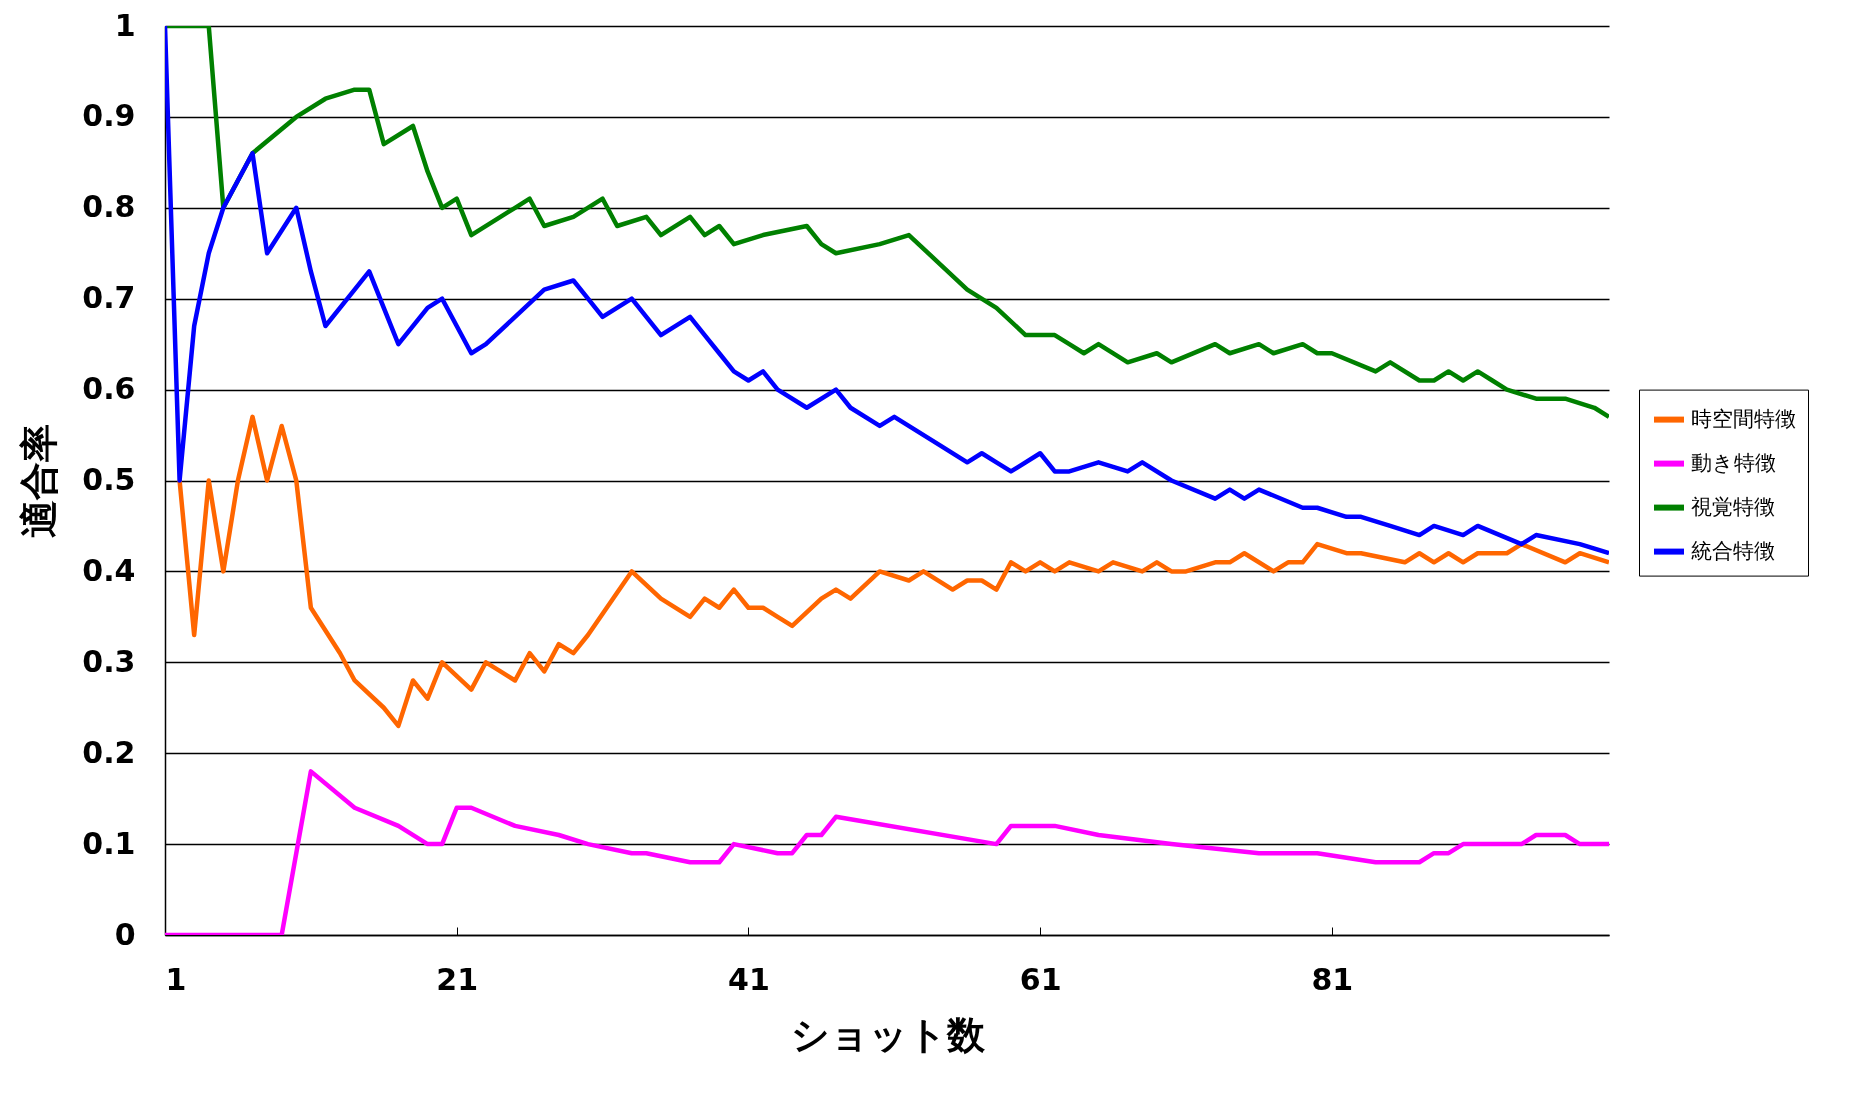  I want to click on x-tick-label: 81, so click(1332, 979).